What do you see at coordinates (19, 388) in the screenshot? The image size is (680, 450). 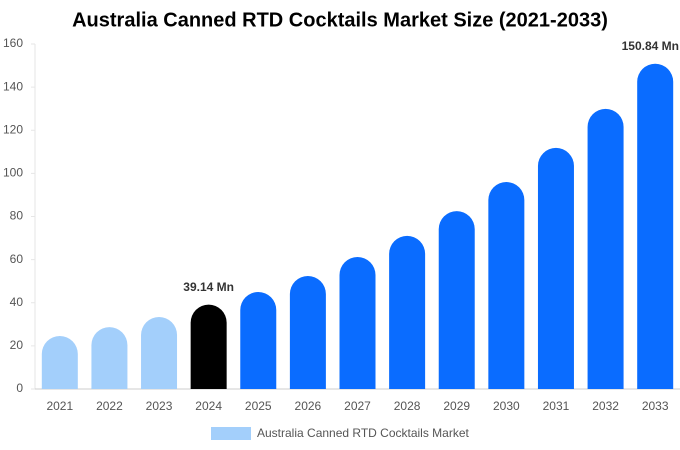 I see `y-tick-label: 0` at bounding box center [19, 388].